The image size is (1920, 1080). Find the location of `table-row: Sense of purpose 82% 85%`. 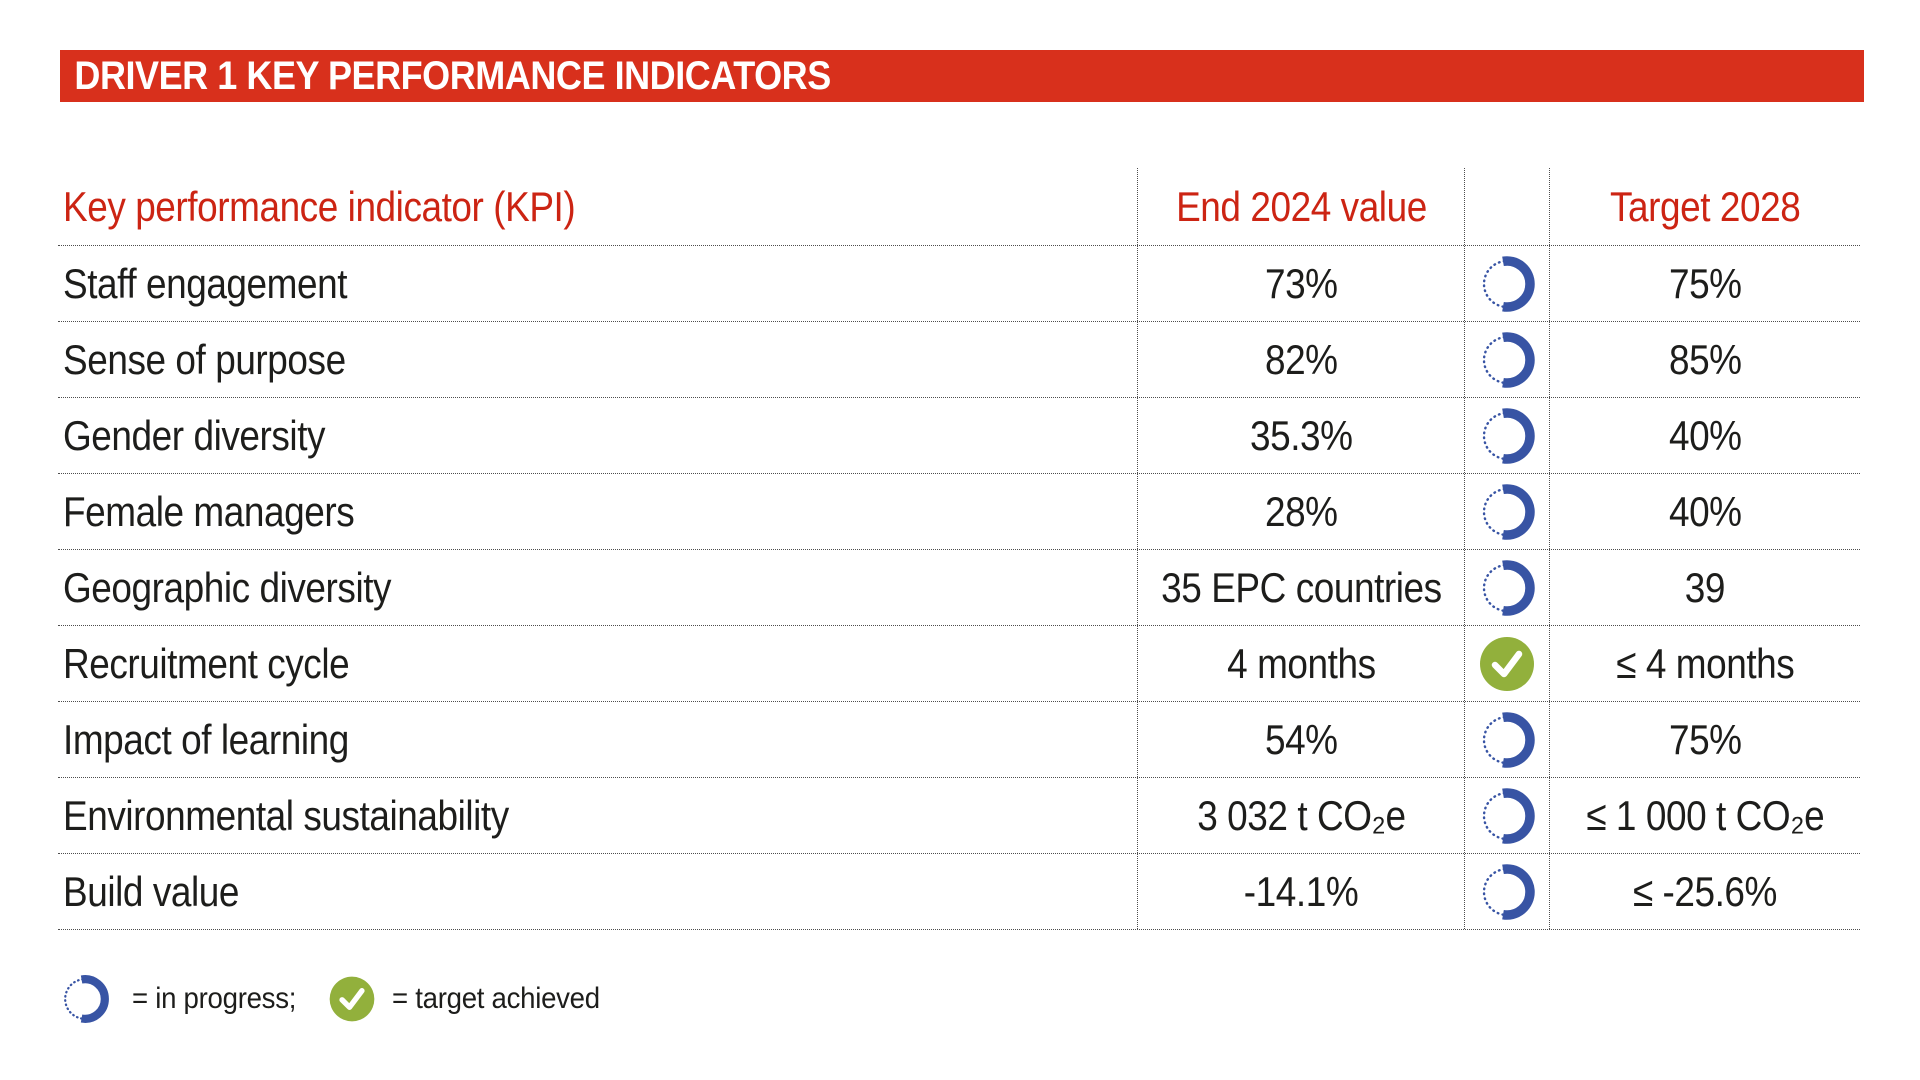

table-row: Sense of purpose 82% 85% is located at coordinates (959, 360).